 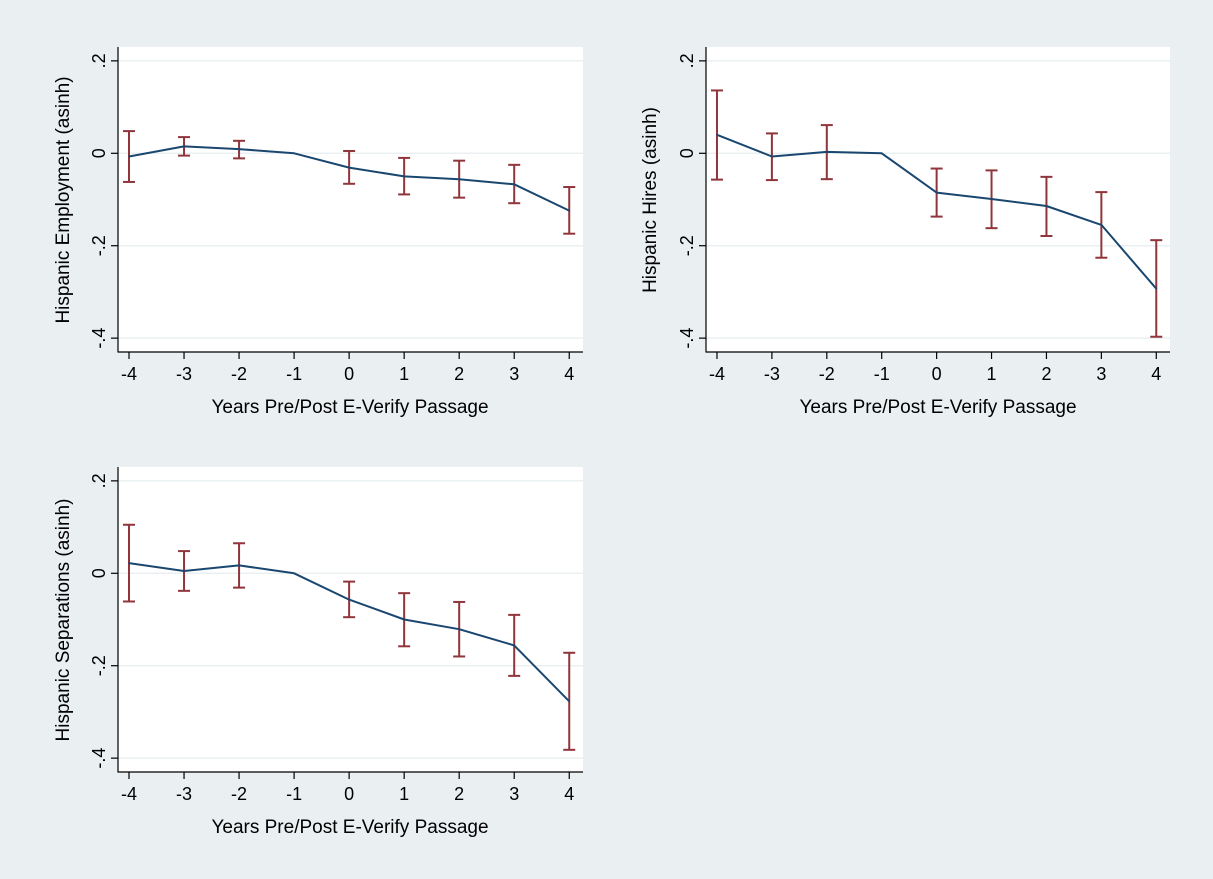 What do you see at coordinates (349, 827) in the screenshot?
I see `panel-separations-xlabel: Years Pre/Post E-Verify Passage` at bounding box center [349, 827].